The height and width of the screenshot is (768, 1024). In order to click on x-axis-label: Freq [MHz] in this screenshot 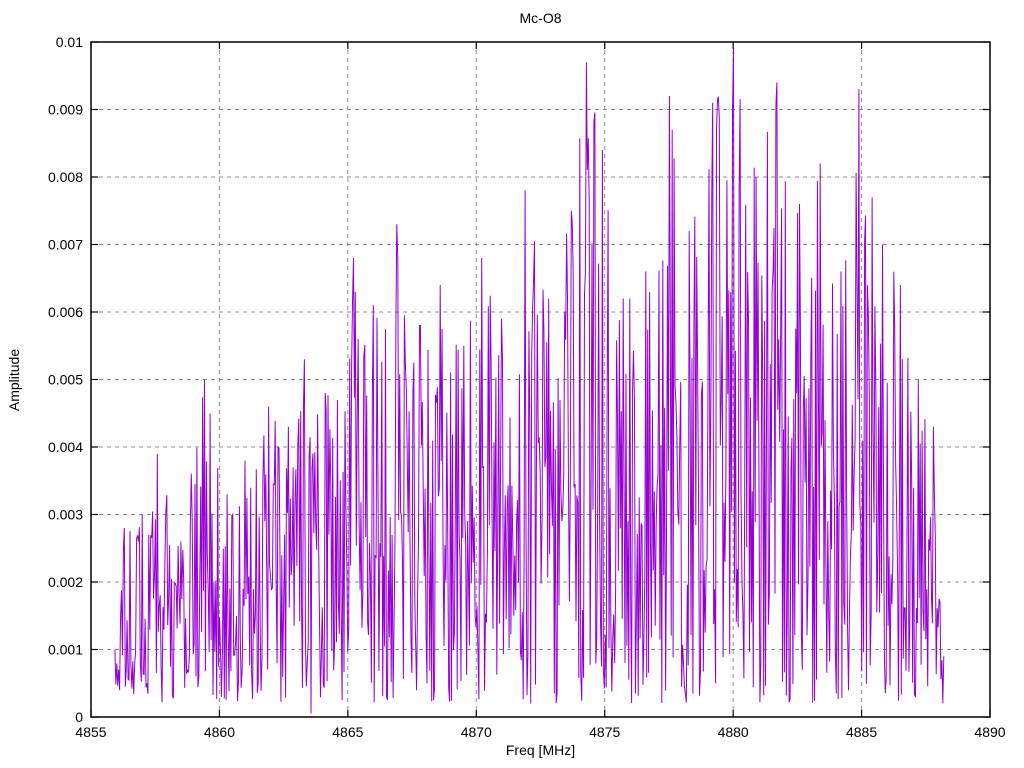, I will do `click(540, 750)`.